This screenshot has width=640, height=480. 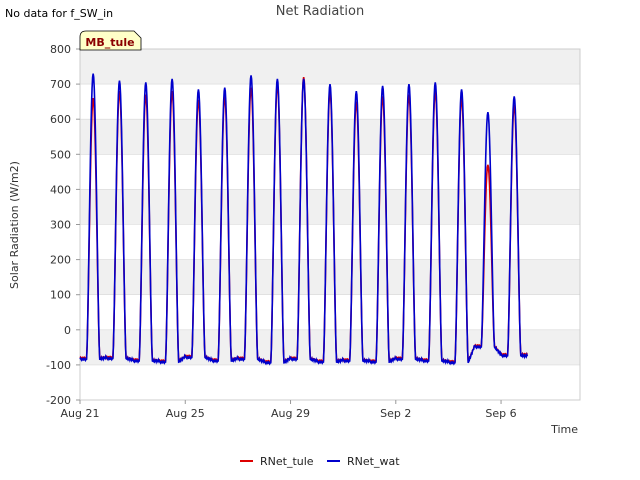 What do you see at coordinates (67, 330) in the screenshot?
I see `y-tick-label: 0` at bounding box center [67, 330].